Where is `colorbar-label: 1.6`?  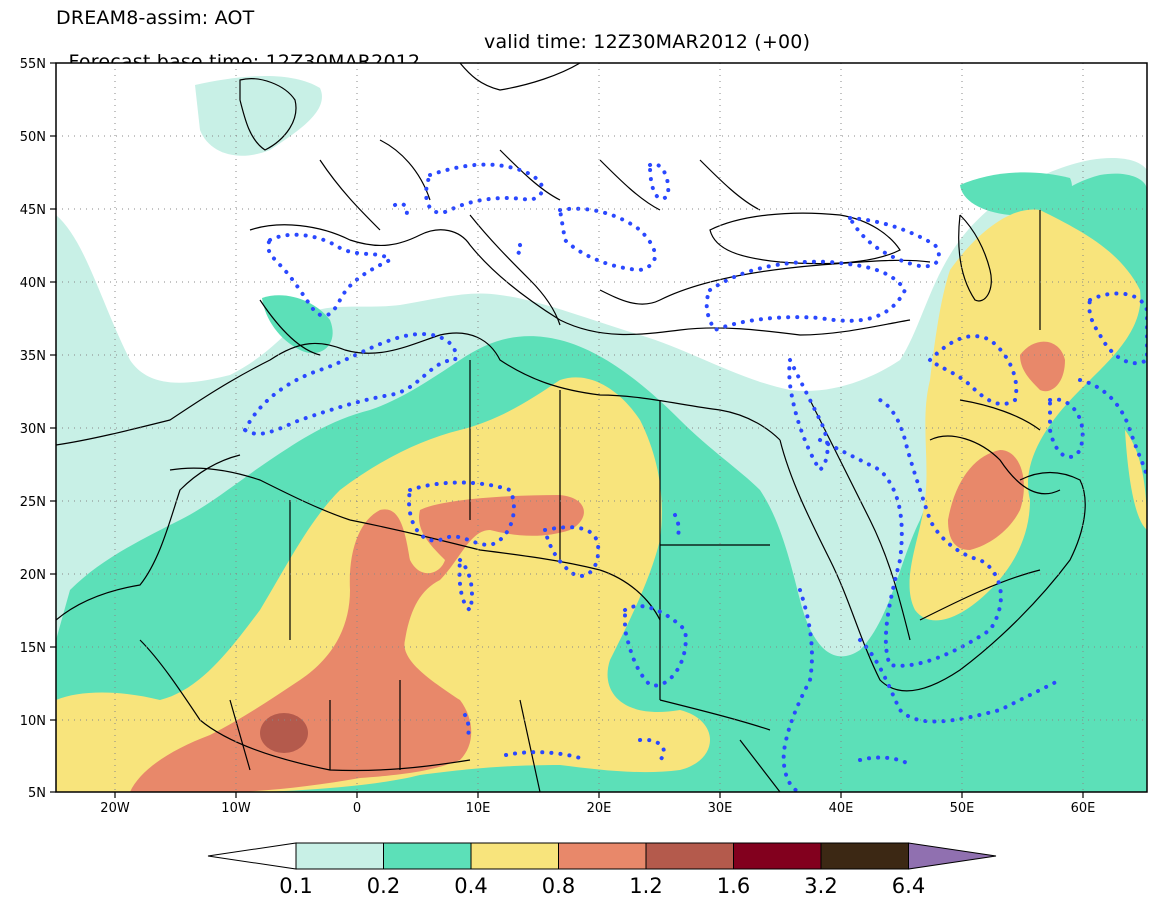
colorbar-label: 1.6 is located at coordinates (733, 886).